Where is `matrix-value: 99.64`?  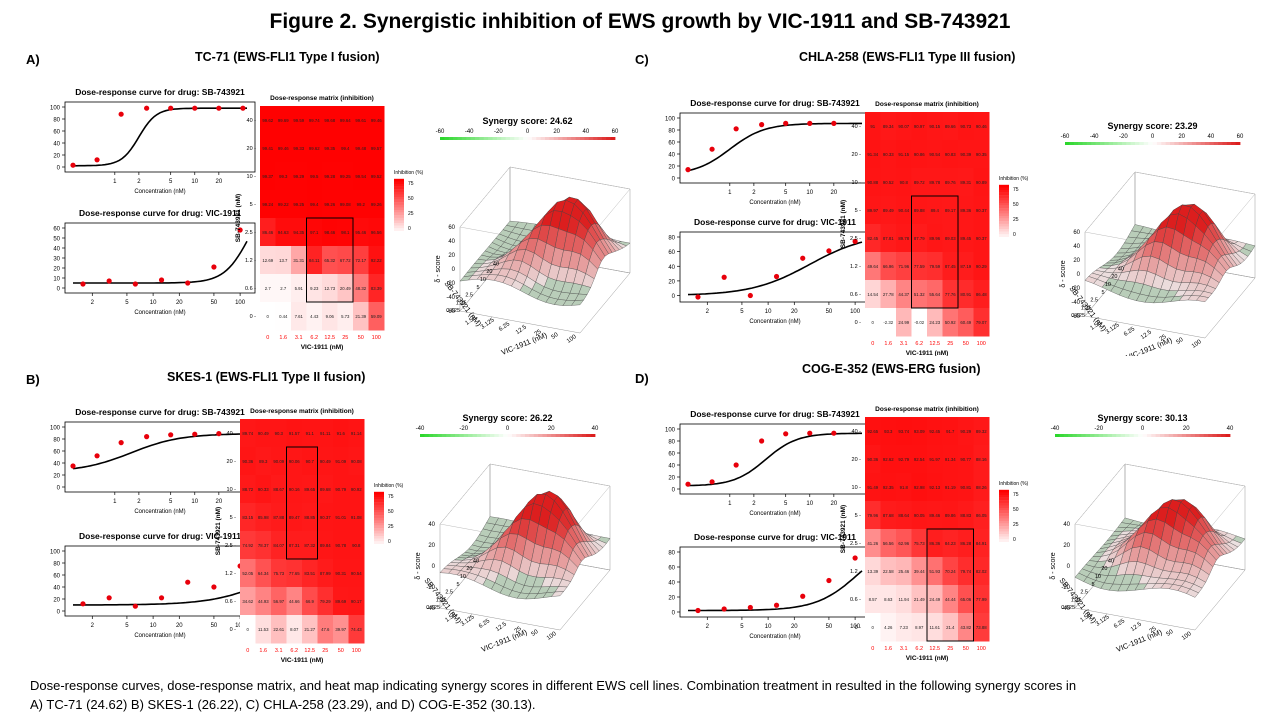 matrix-value: 99.64 is located at coordinates (345, 120).